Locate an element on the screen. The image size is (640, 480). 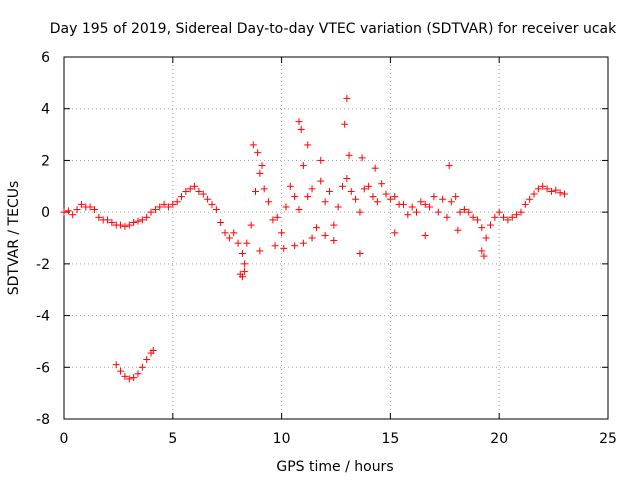
x-tick-label: 20 is located at coordinates (499, 439).